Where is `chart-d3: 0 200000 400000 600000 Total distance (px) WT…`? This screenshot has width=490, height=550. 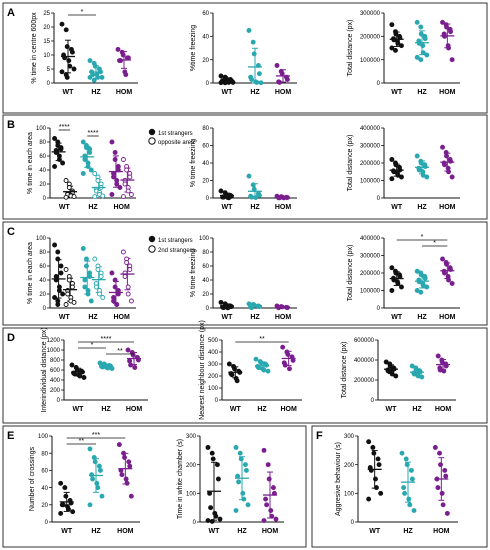
chart-d3: 0 200000 400000 600000 Total distance (px) WT… is located at coordinates (398, 375).